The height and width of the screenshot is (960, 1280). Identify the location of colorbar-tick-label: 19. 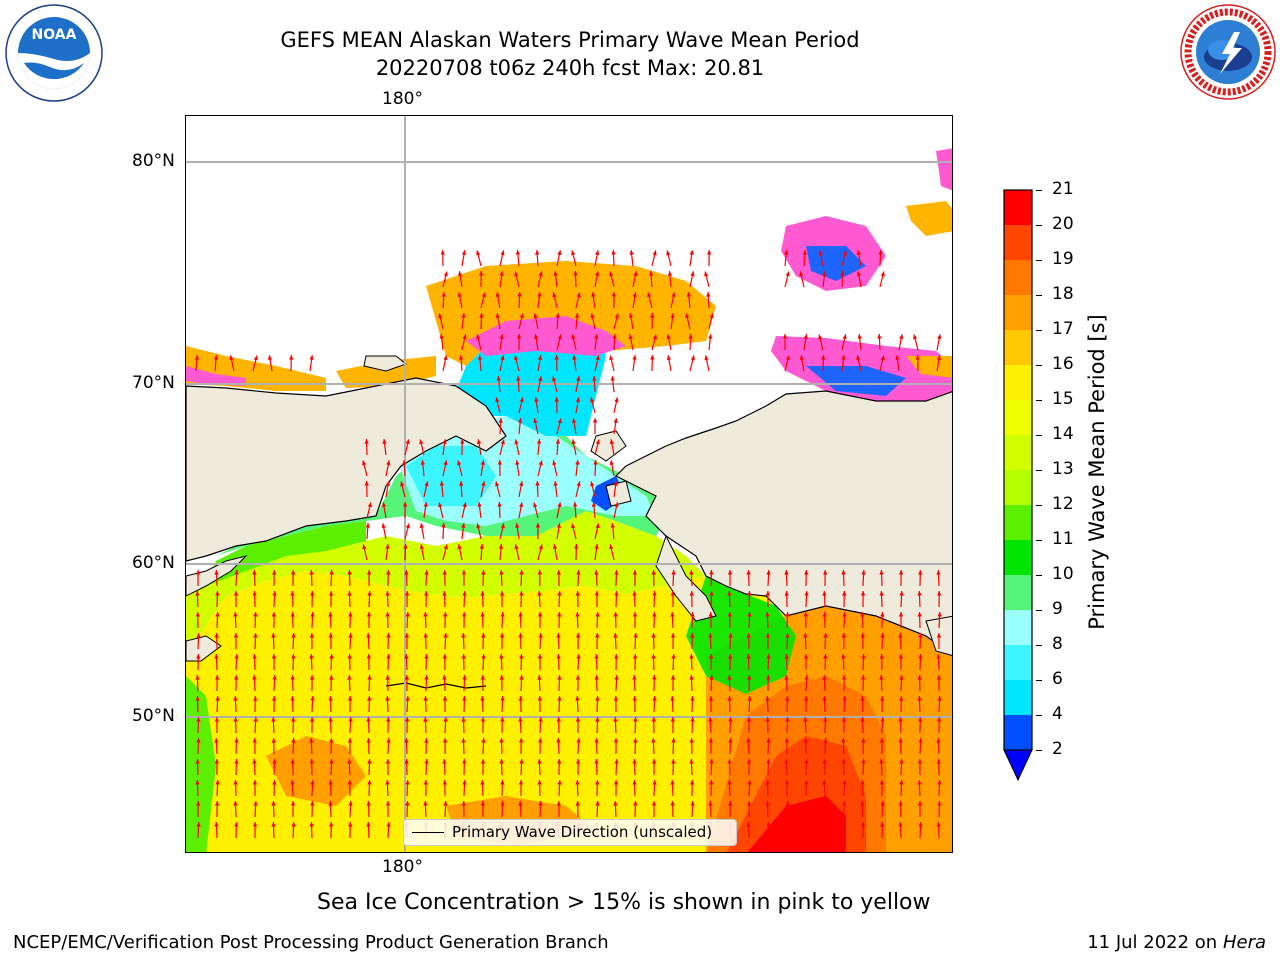
(1063, 259).